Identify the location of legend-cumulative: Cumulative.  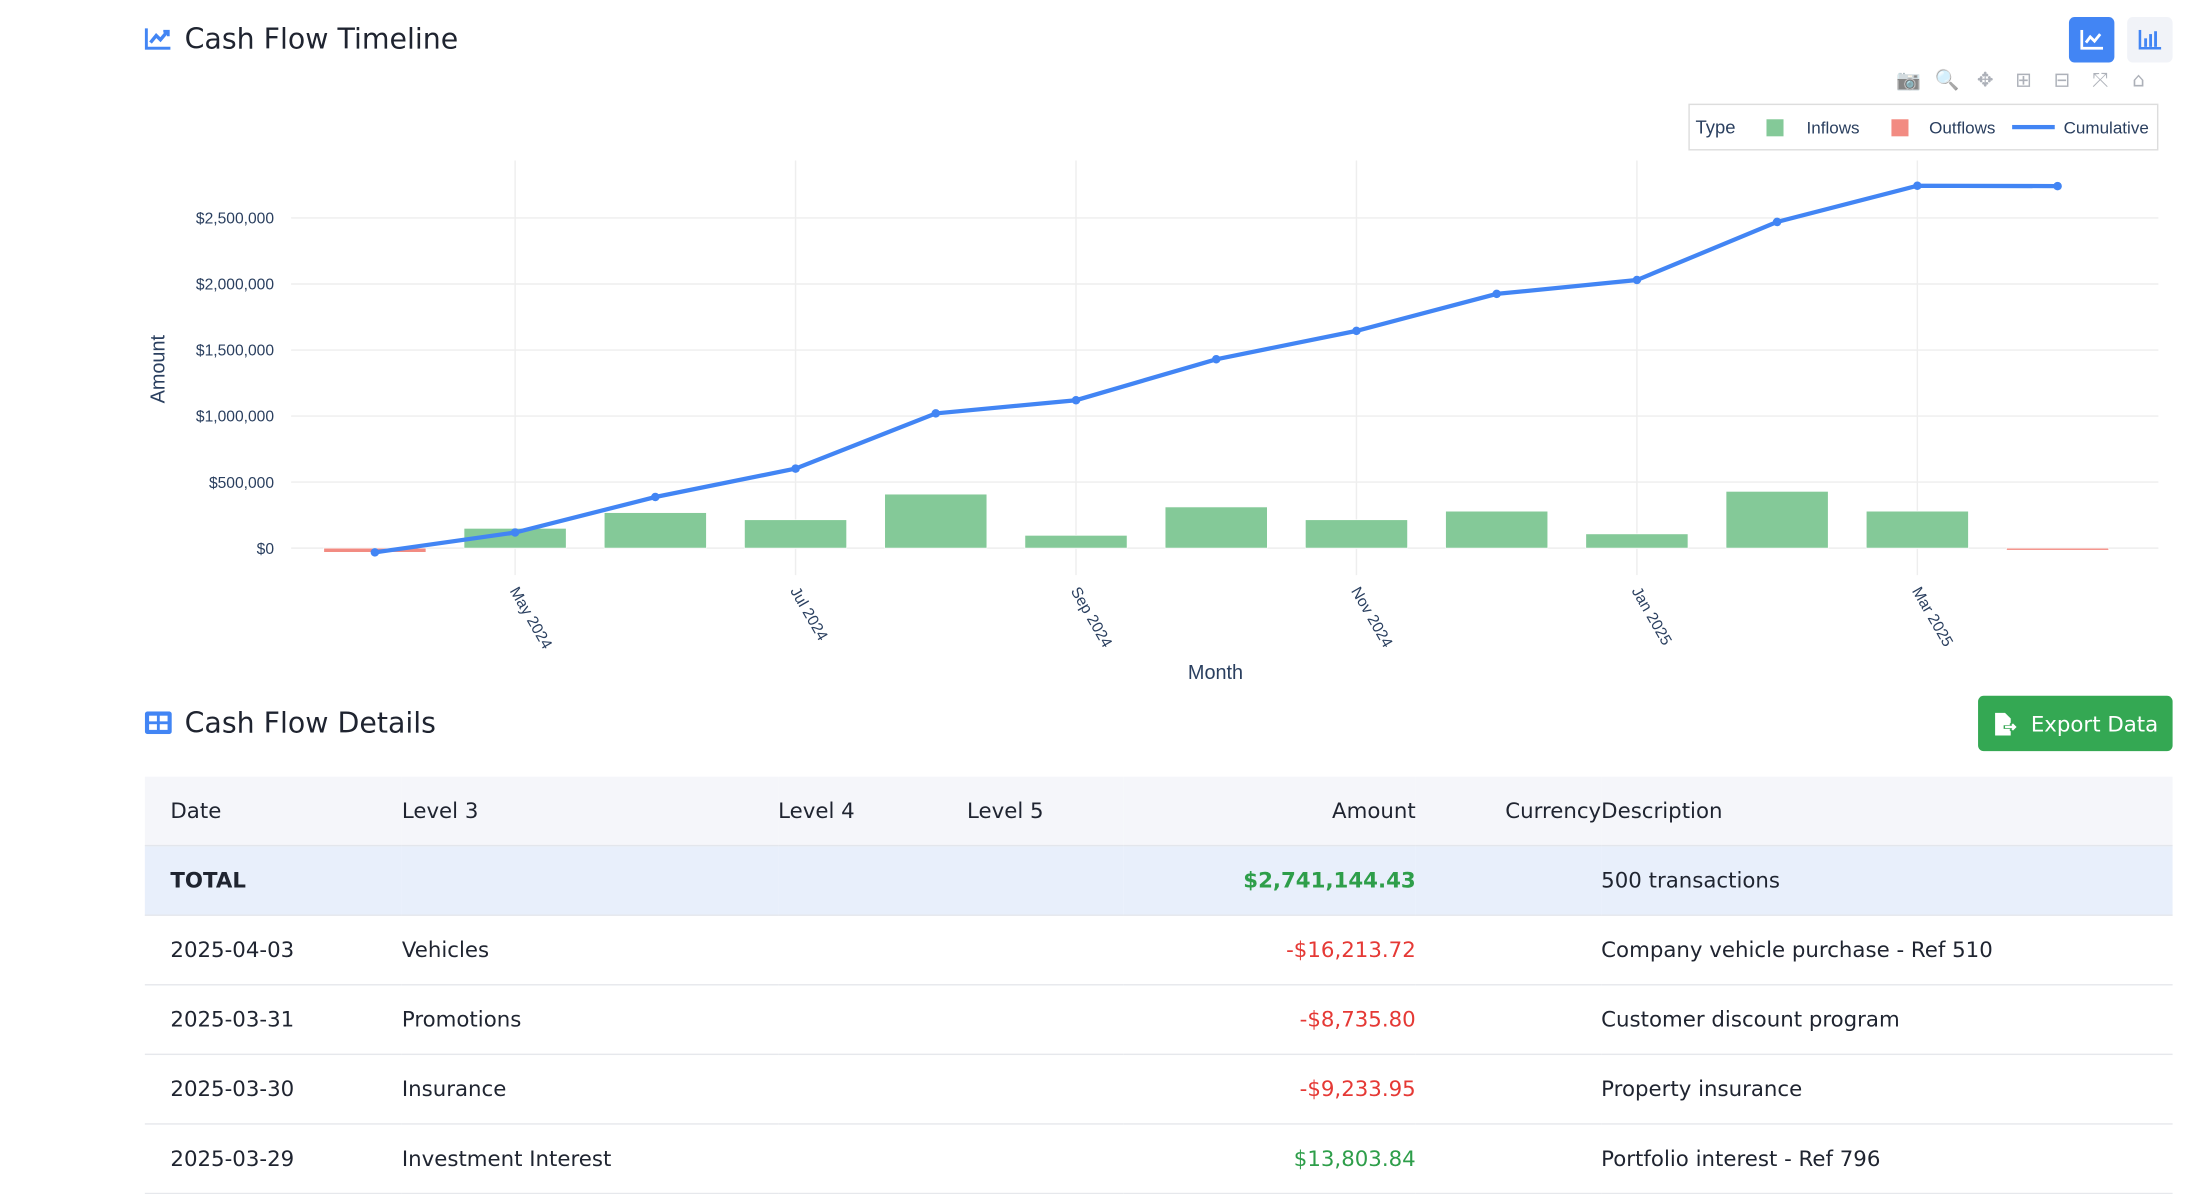
(2106, 127).